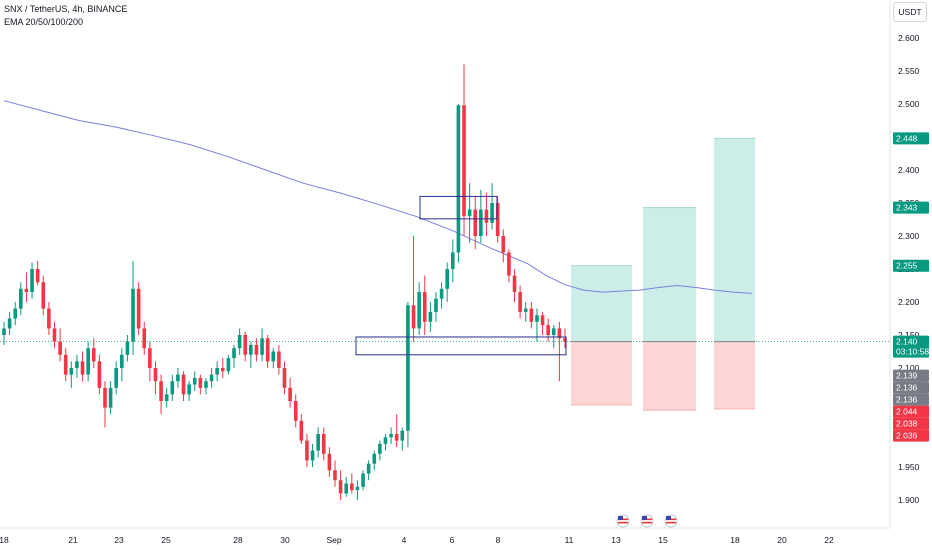 The width and height of the screenshot is (932, 550). What do you see at coordinates (907, 208) in the screenshot?
I see `price-label-text: 2.343` at bounding box center [907, 208].